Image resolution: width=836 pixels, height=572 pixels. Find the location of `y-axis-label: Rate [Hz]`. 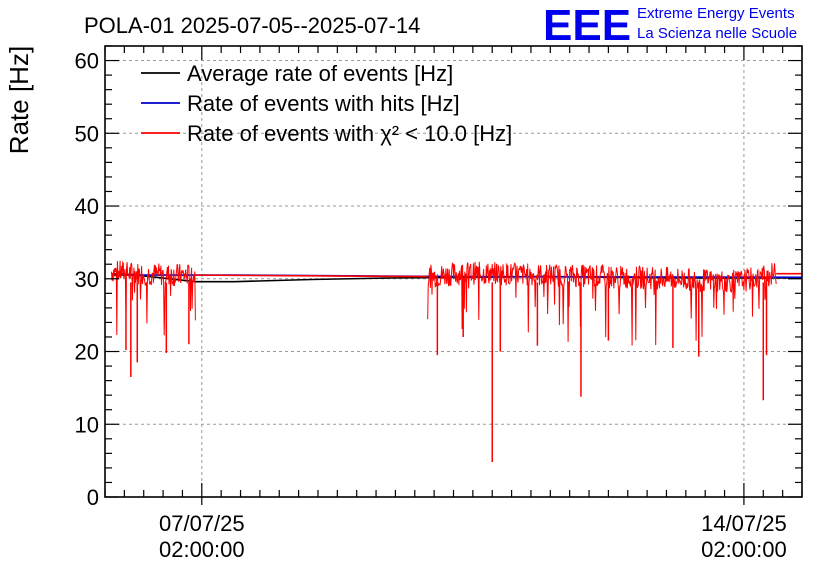

y-axis-label: Rate [Hz] is located at coordinates (19, 100).